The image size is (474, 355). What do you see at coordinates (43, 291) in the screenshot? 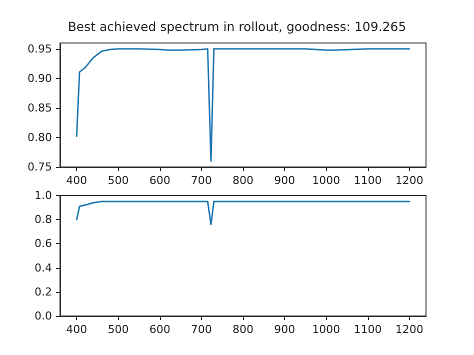
I see `y-tick-label: 0.2` at bounding box center [43, 291].